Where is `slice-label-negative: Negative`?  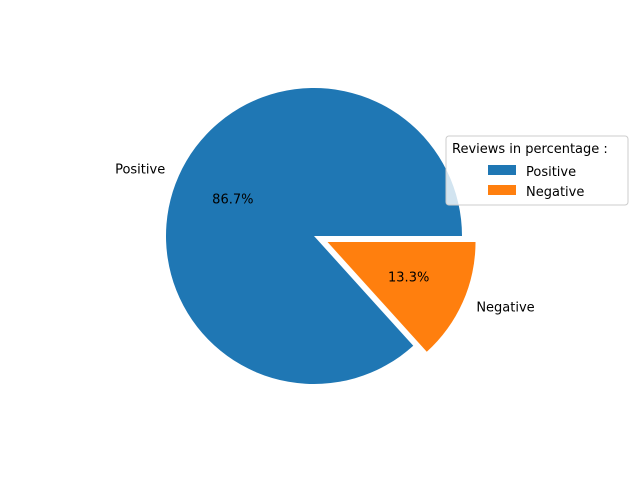 slice-label-negative: Negative is located at coordinates (505, 308).